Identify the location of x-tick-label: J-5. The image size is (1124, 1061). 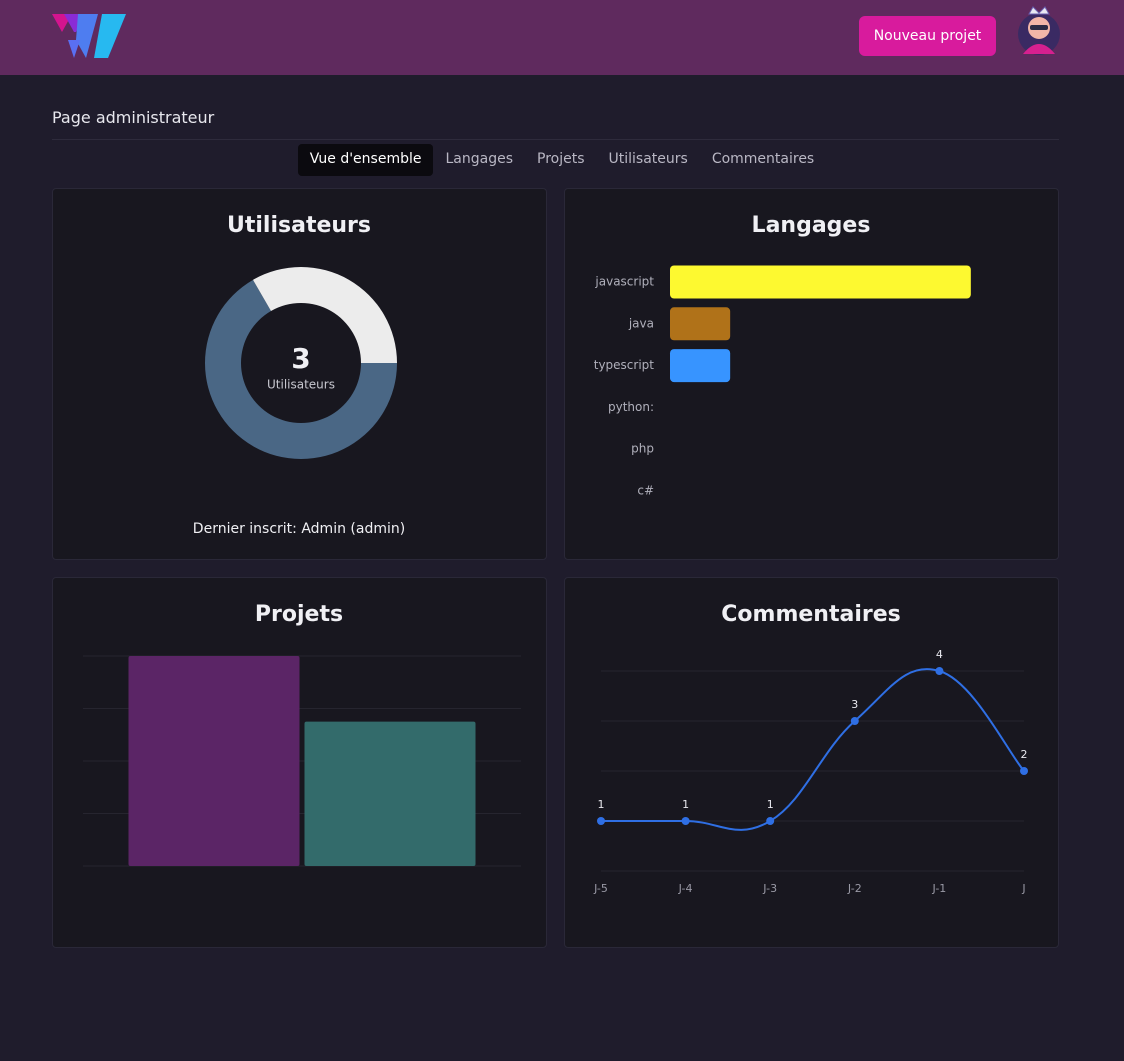
(600, 888).